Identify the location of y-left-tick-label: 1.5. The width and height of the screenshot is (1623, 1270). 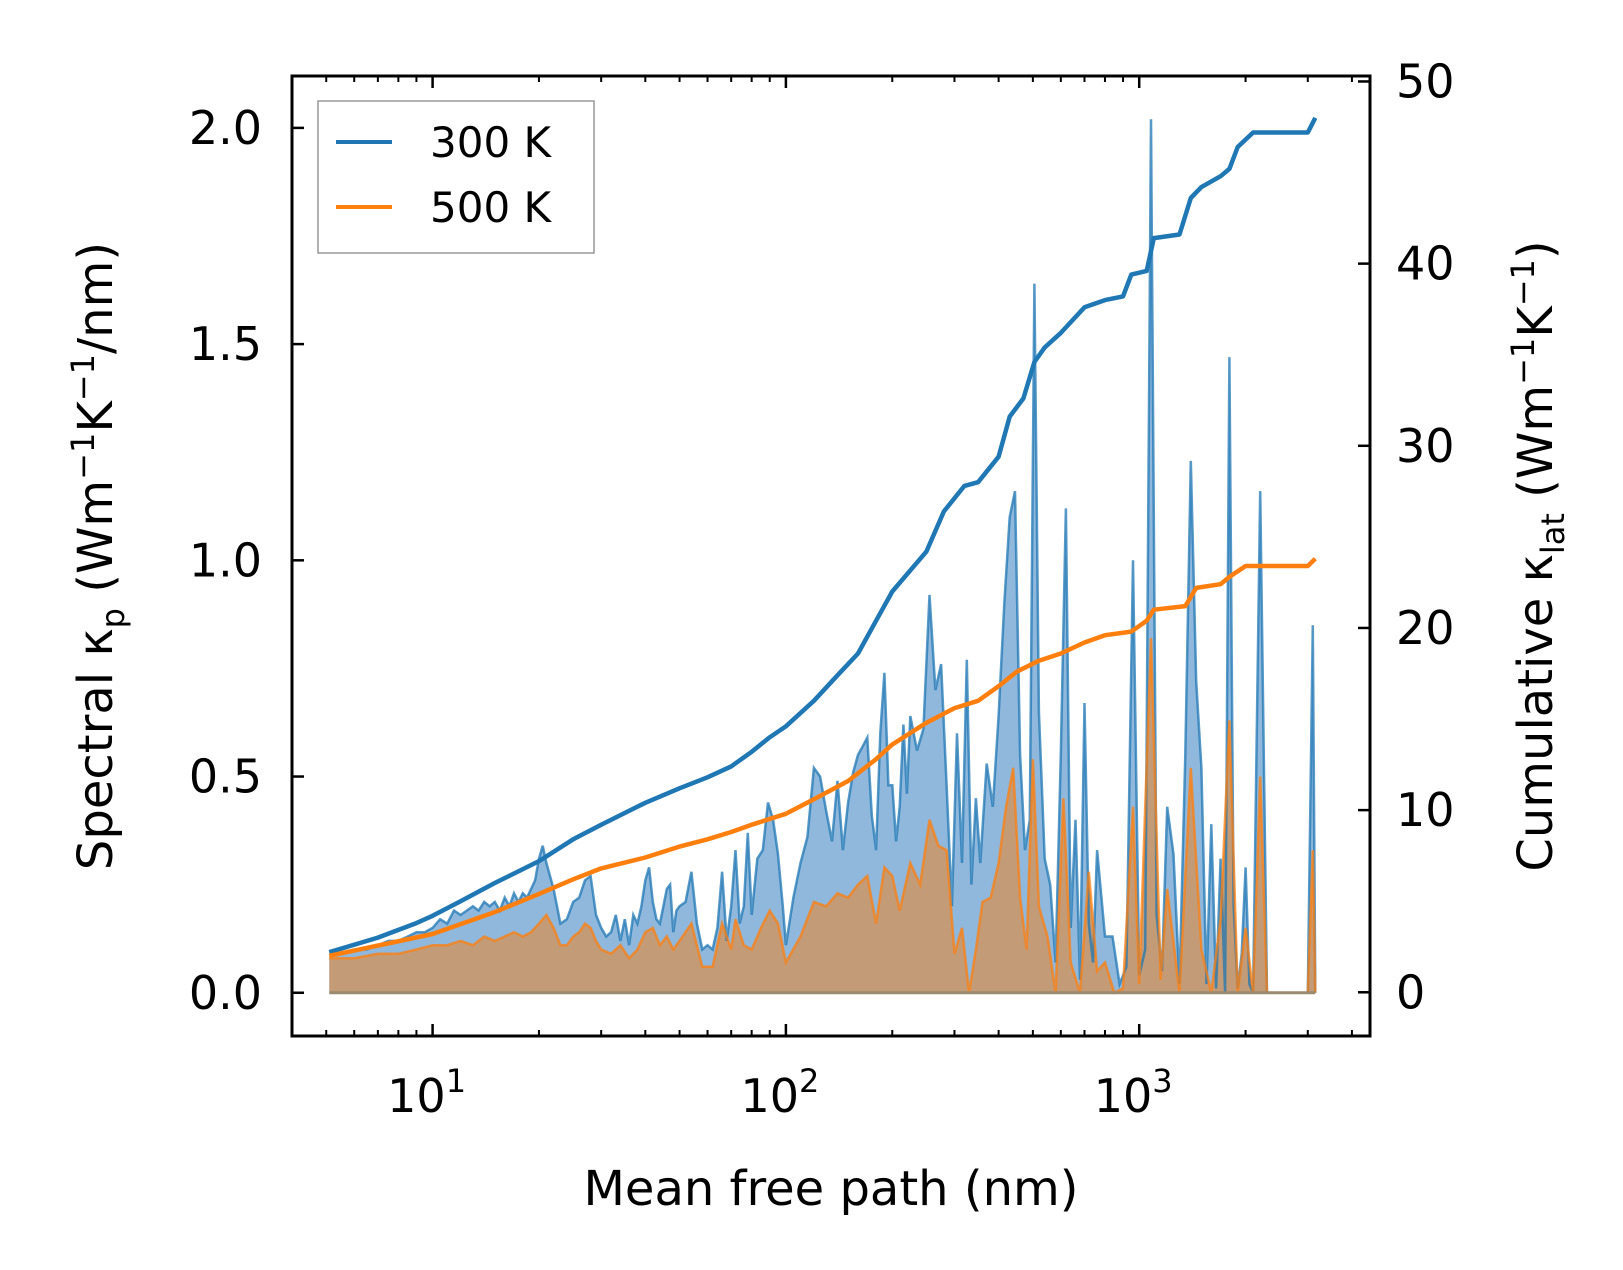
(225, 344).